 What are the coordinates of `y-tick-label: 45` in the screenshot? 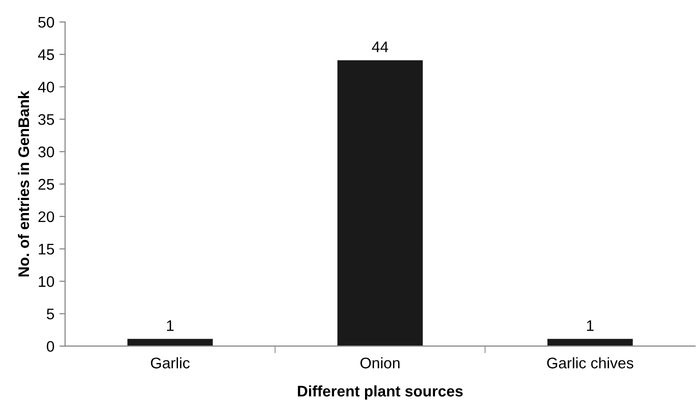 It's located at (46, 54).